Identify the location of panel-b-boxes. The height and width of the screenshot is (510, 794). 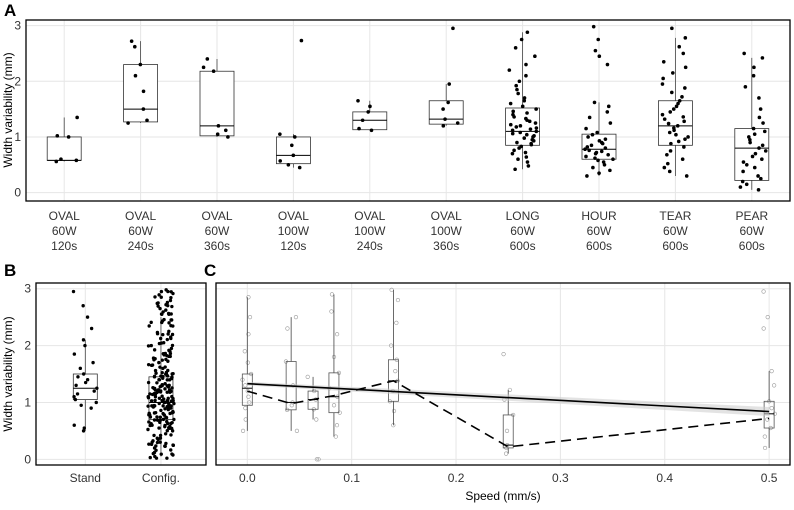
(123, 374).